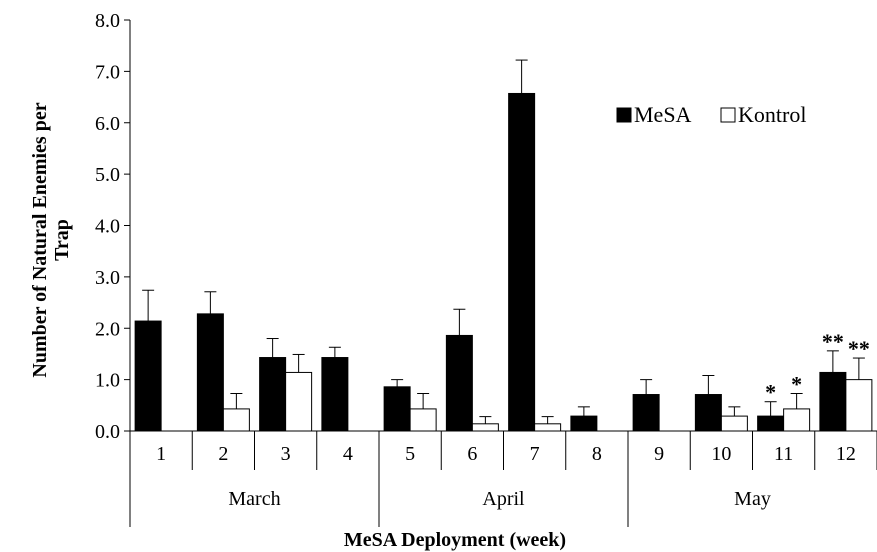 This screenshot has height=552, width=877. What do you see at coordinates (535, 454) in the screenshot?
I see `x-tick-label: 7` at bounding box center [535, 454].